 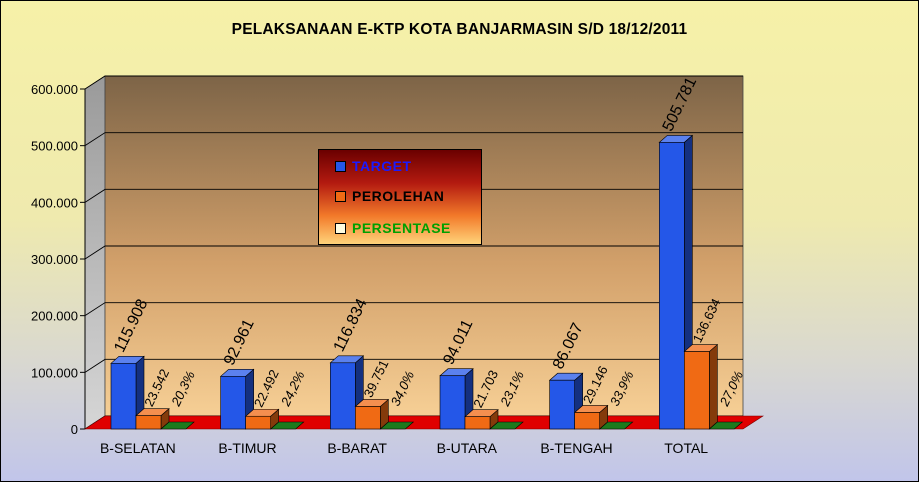 What do you see at coordinates (340, 228) in the screenshot?
I see `legend-swatch-persentase` at bounding box center [340, 228].